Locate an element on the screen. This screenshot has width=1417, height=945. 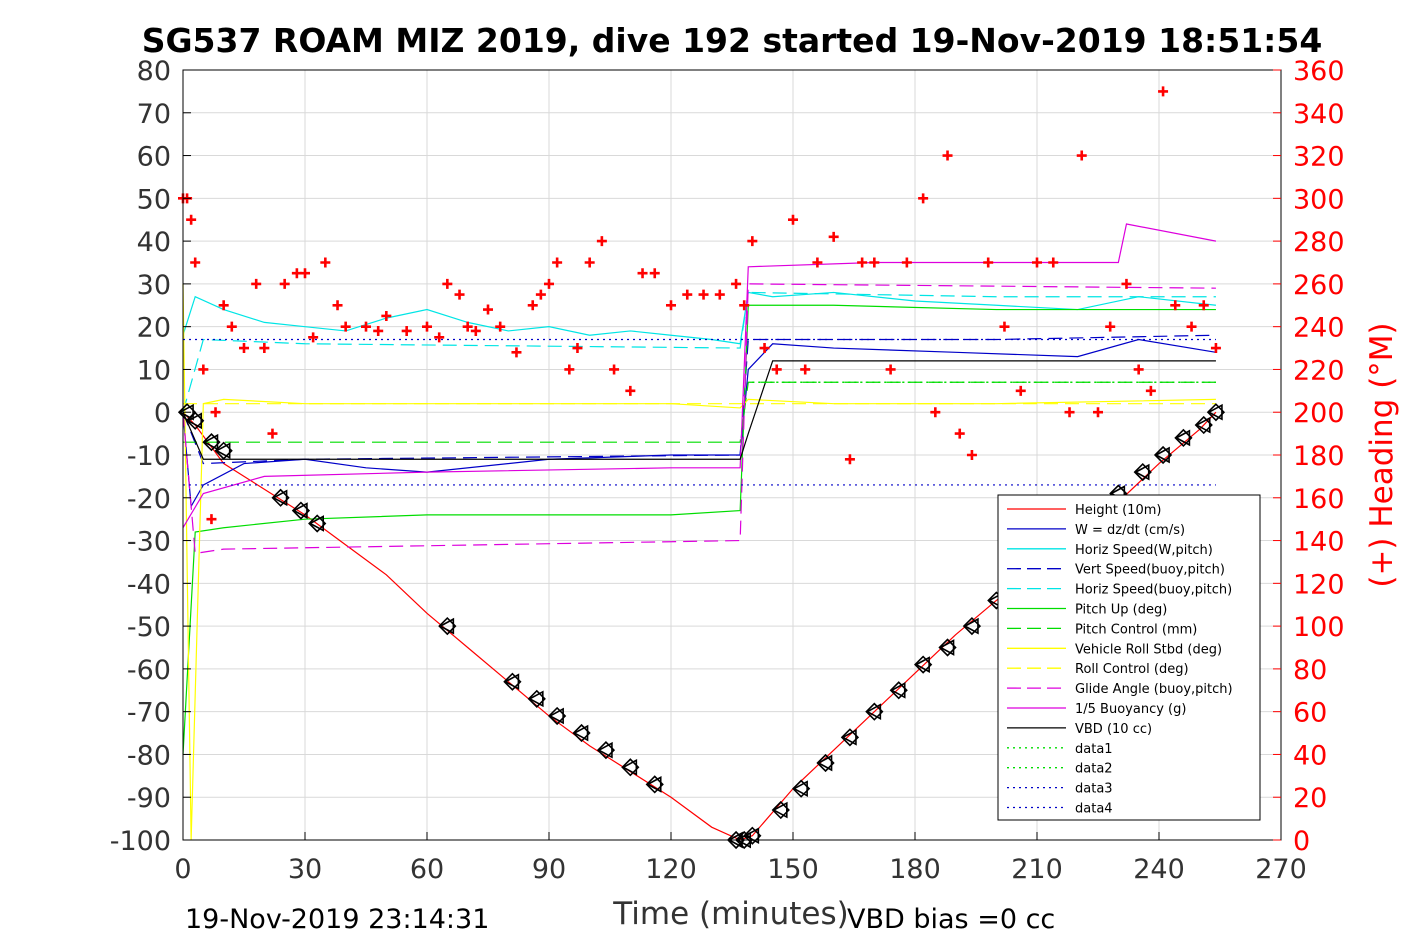
right-tick-label: 340 is located at coordinates (1319, 114).